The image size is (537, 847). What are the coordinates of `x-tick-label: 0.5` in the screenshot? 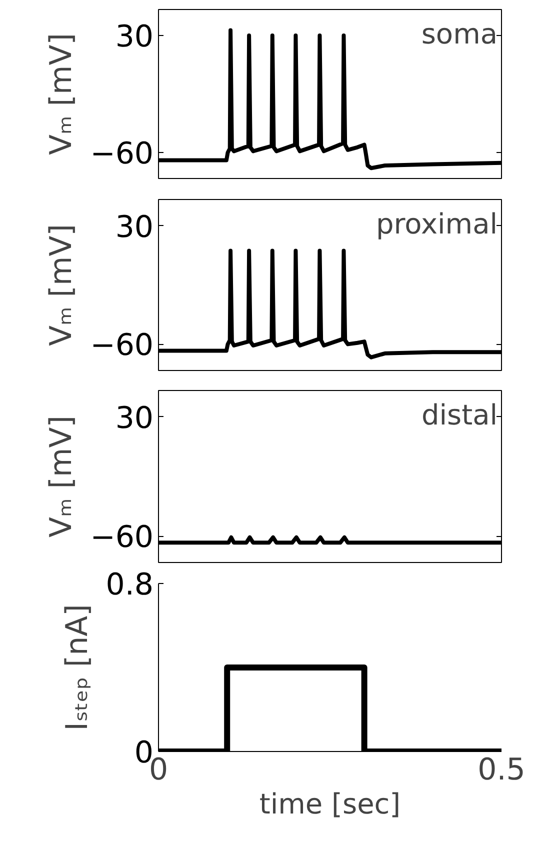 It's located at (502, 770).